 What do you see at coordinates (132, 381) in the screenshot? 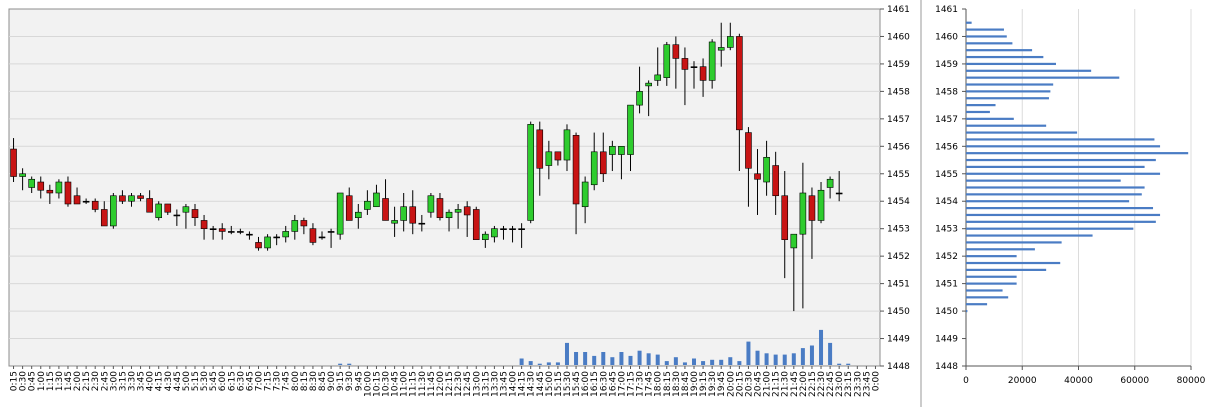
I see `x-tick-label: 3:30` at bounding box center [132, 381].